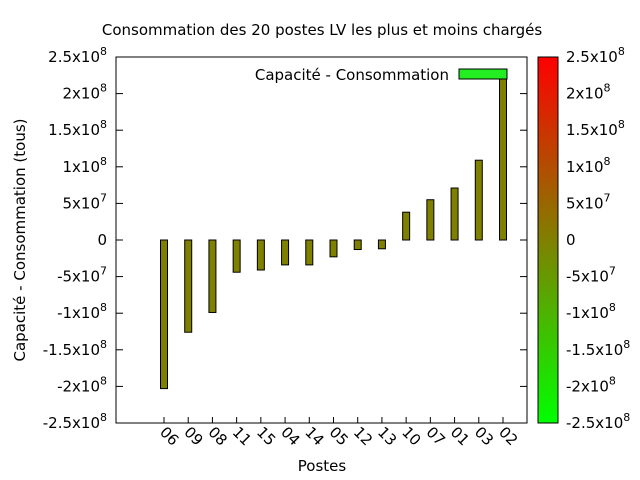  What do you see at coordinates (84, 92) in the screenshot?
I see `y-tick-label: 2x10⁸` at bounding box center [84, 92].